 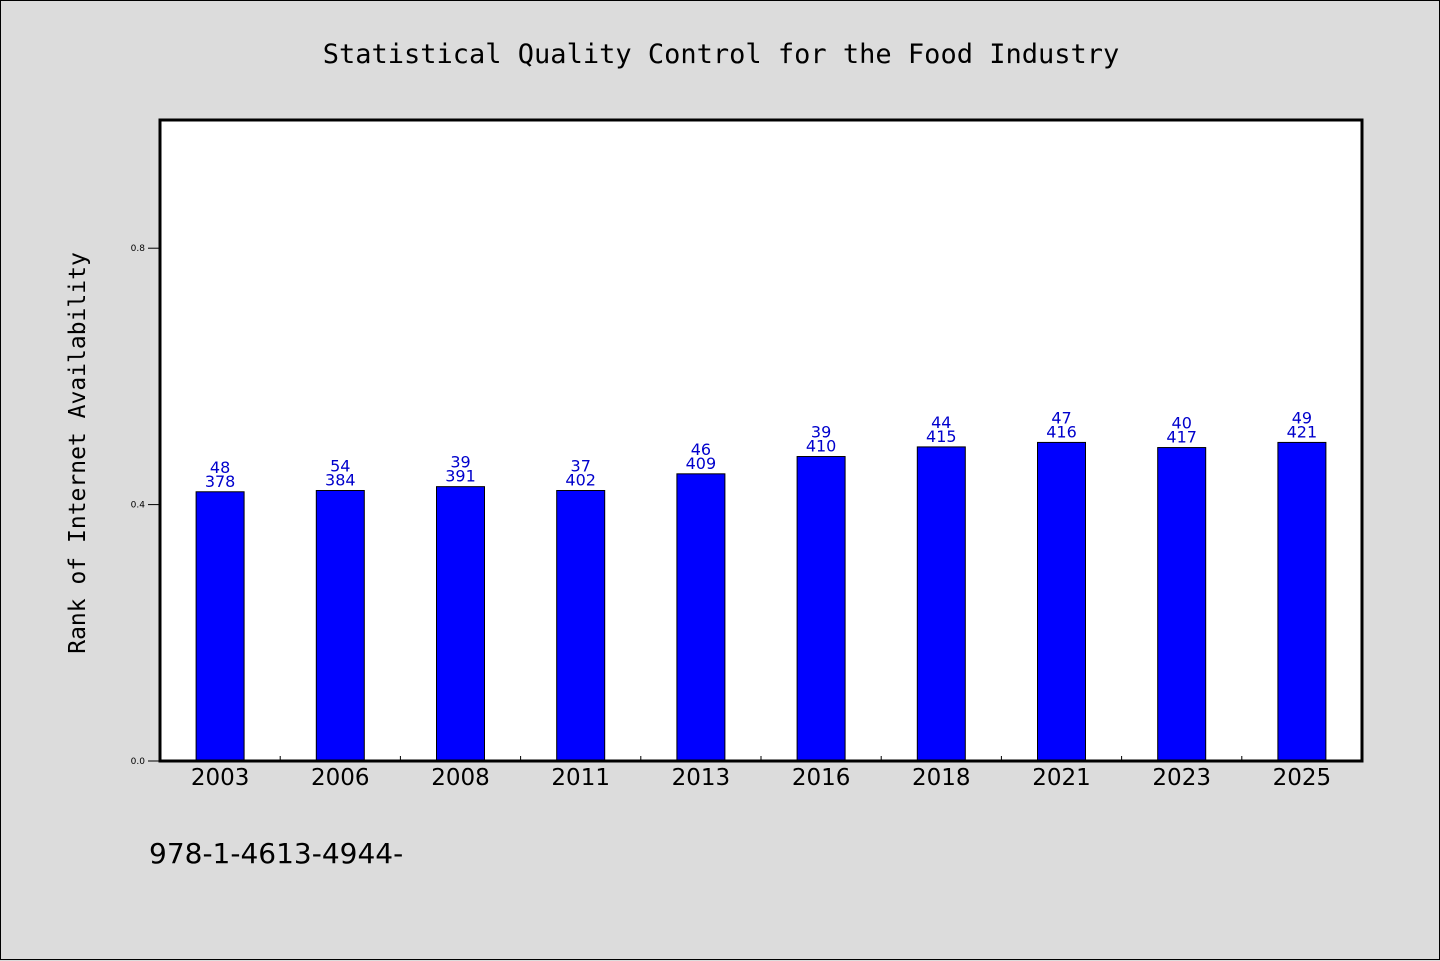 What do you see at coordinates (1302, 417) in the screenshot?
I see `bar-top-label: 49` at bounding box center [1302, 417].